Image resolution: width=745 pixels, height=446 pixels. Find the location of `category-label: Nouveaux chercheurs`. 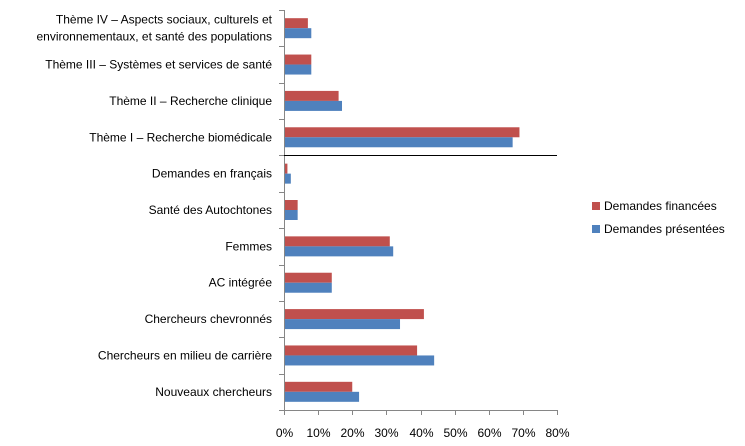

category-label: Nouveaux chercheurs is located at coordinates (213, 392).